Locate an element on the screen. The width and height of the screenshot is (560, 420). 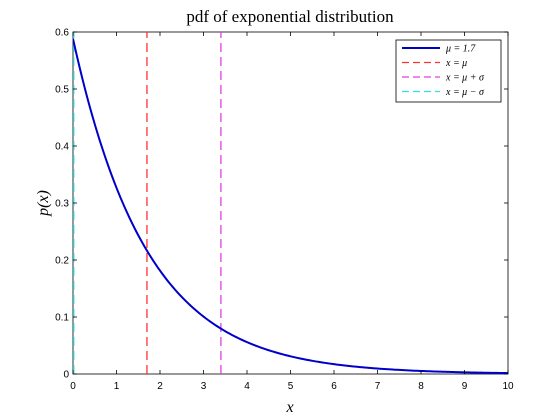
x-tick-label: 1 is located at coordinates (117, 386).